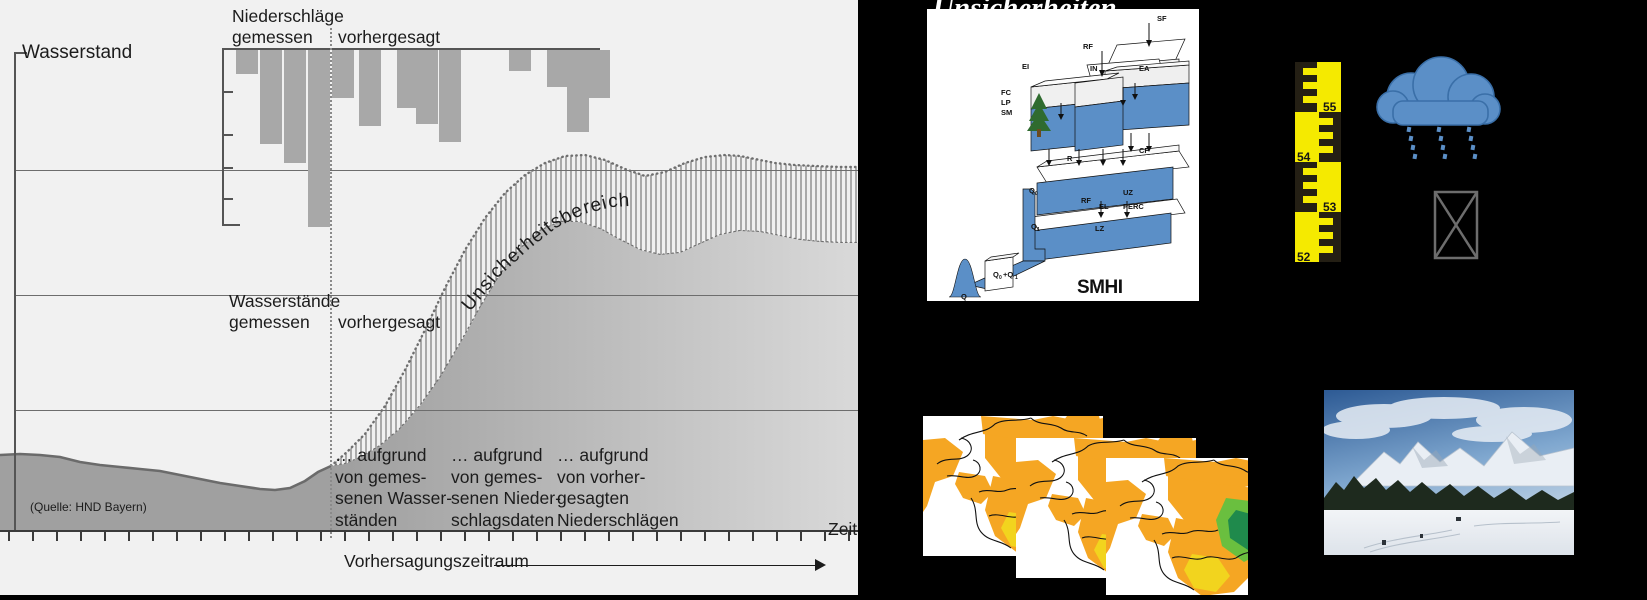 The height and width of the screenshot is (600, 1647). I want to click on annotation-phase-1-line1: … aufgrund, so click(381, 455).